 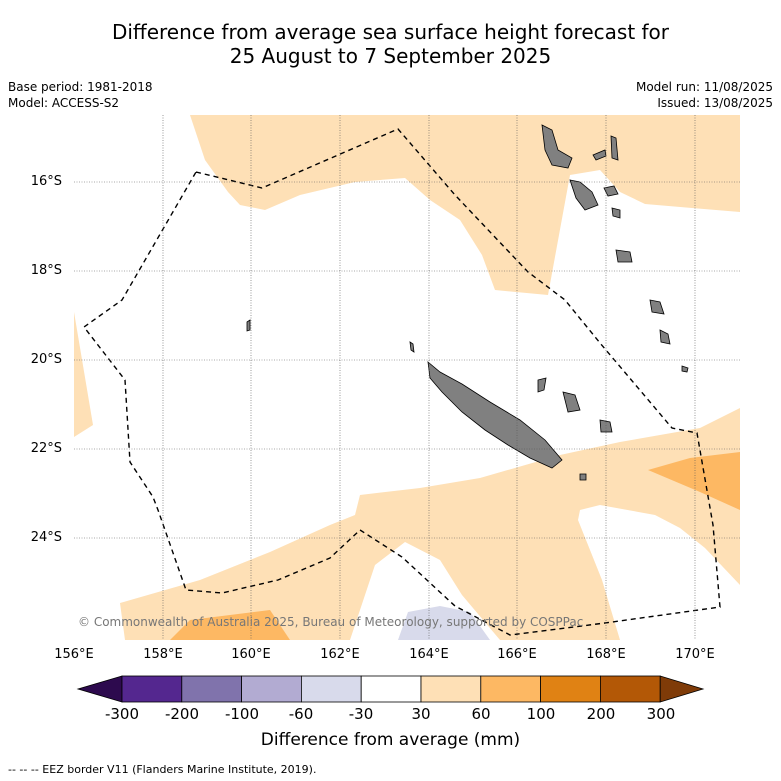 I want to click on new-caledonia, so click(x=495, y=415).